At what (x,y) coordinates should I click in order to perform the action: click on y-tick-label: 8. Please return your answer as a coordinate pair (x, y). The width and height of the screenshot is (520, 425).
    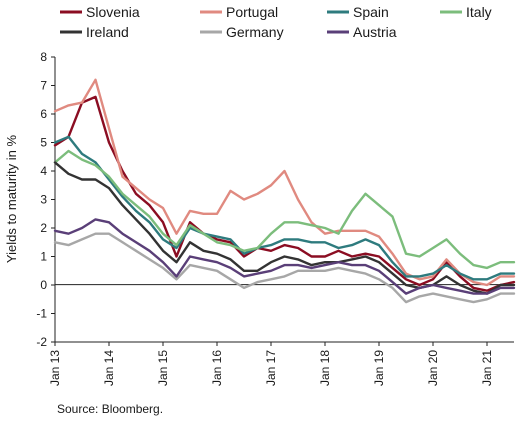
    Looking at the image, I should click on (43, 57).